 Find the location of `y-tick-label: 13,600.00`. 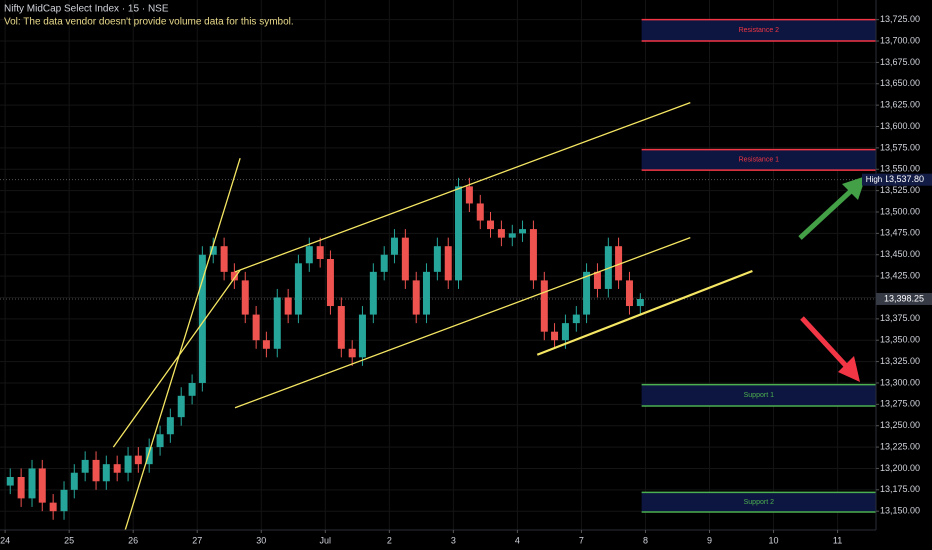

y-tick-label: 13,600.00 is located at coordinates (900, 126).